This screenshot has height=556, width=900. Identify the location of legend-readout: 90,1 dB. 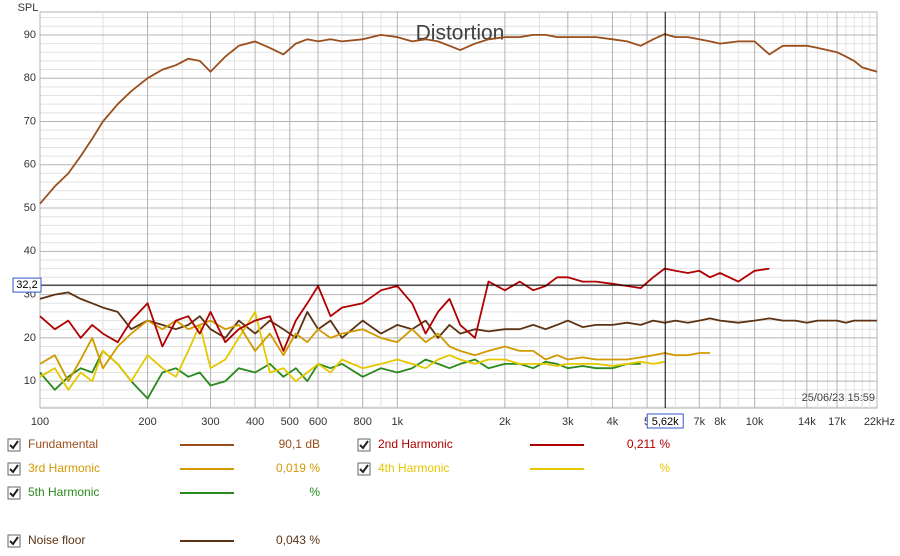
(299, 444).